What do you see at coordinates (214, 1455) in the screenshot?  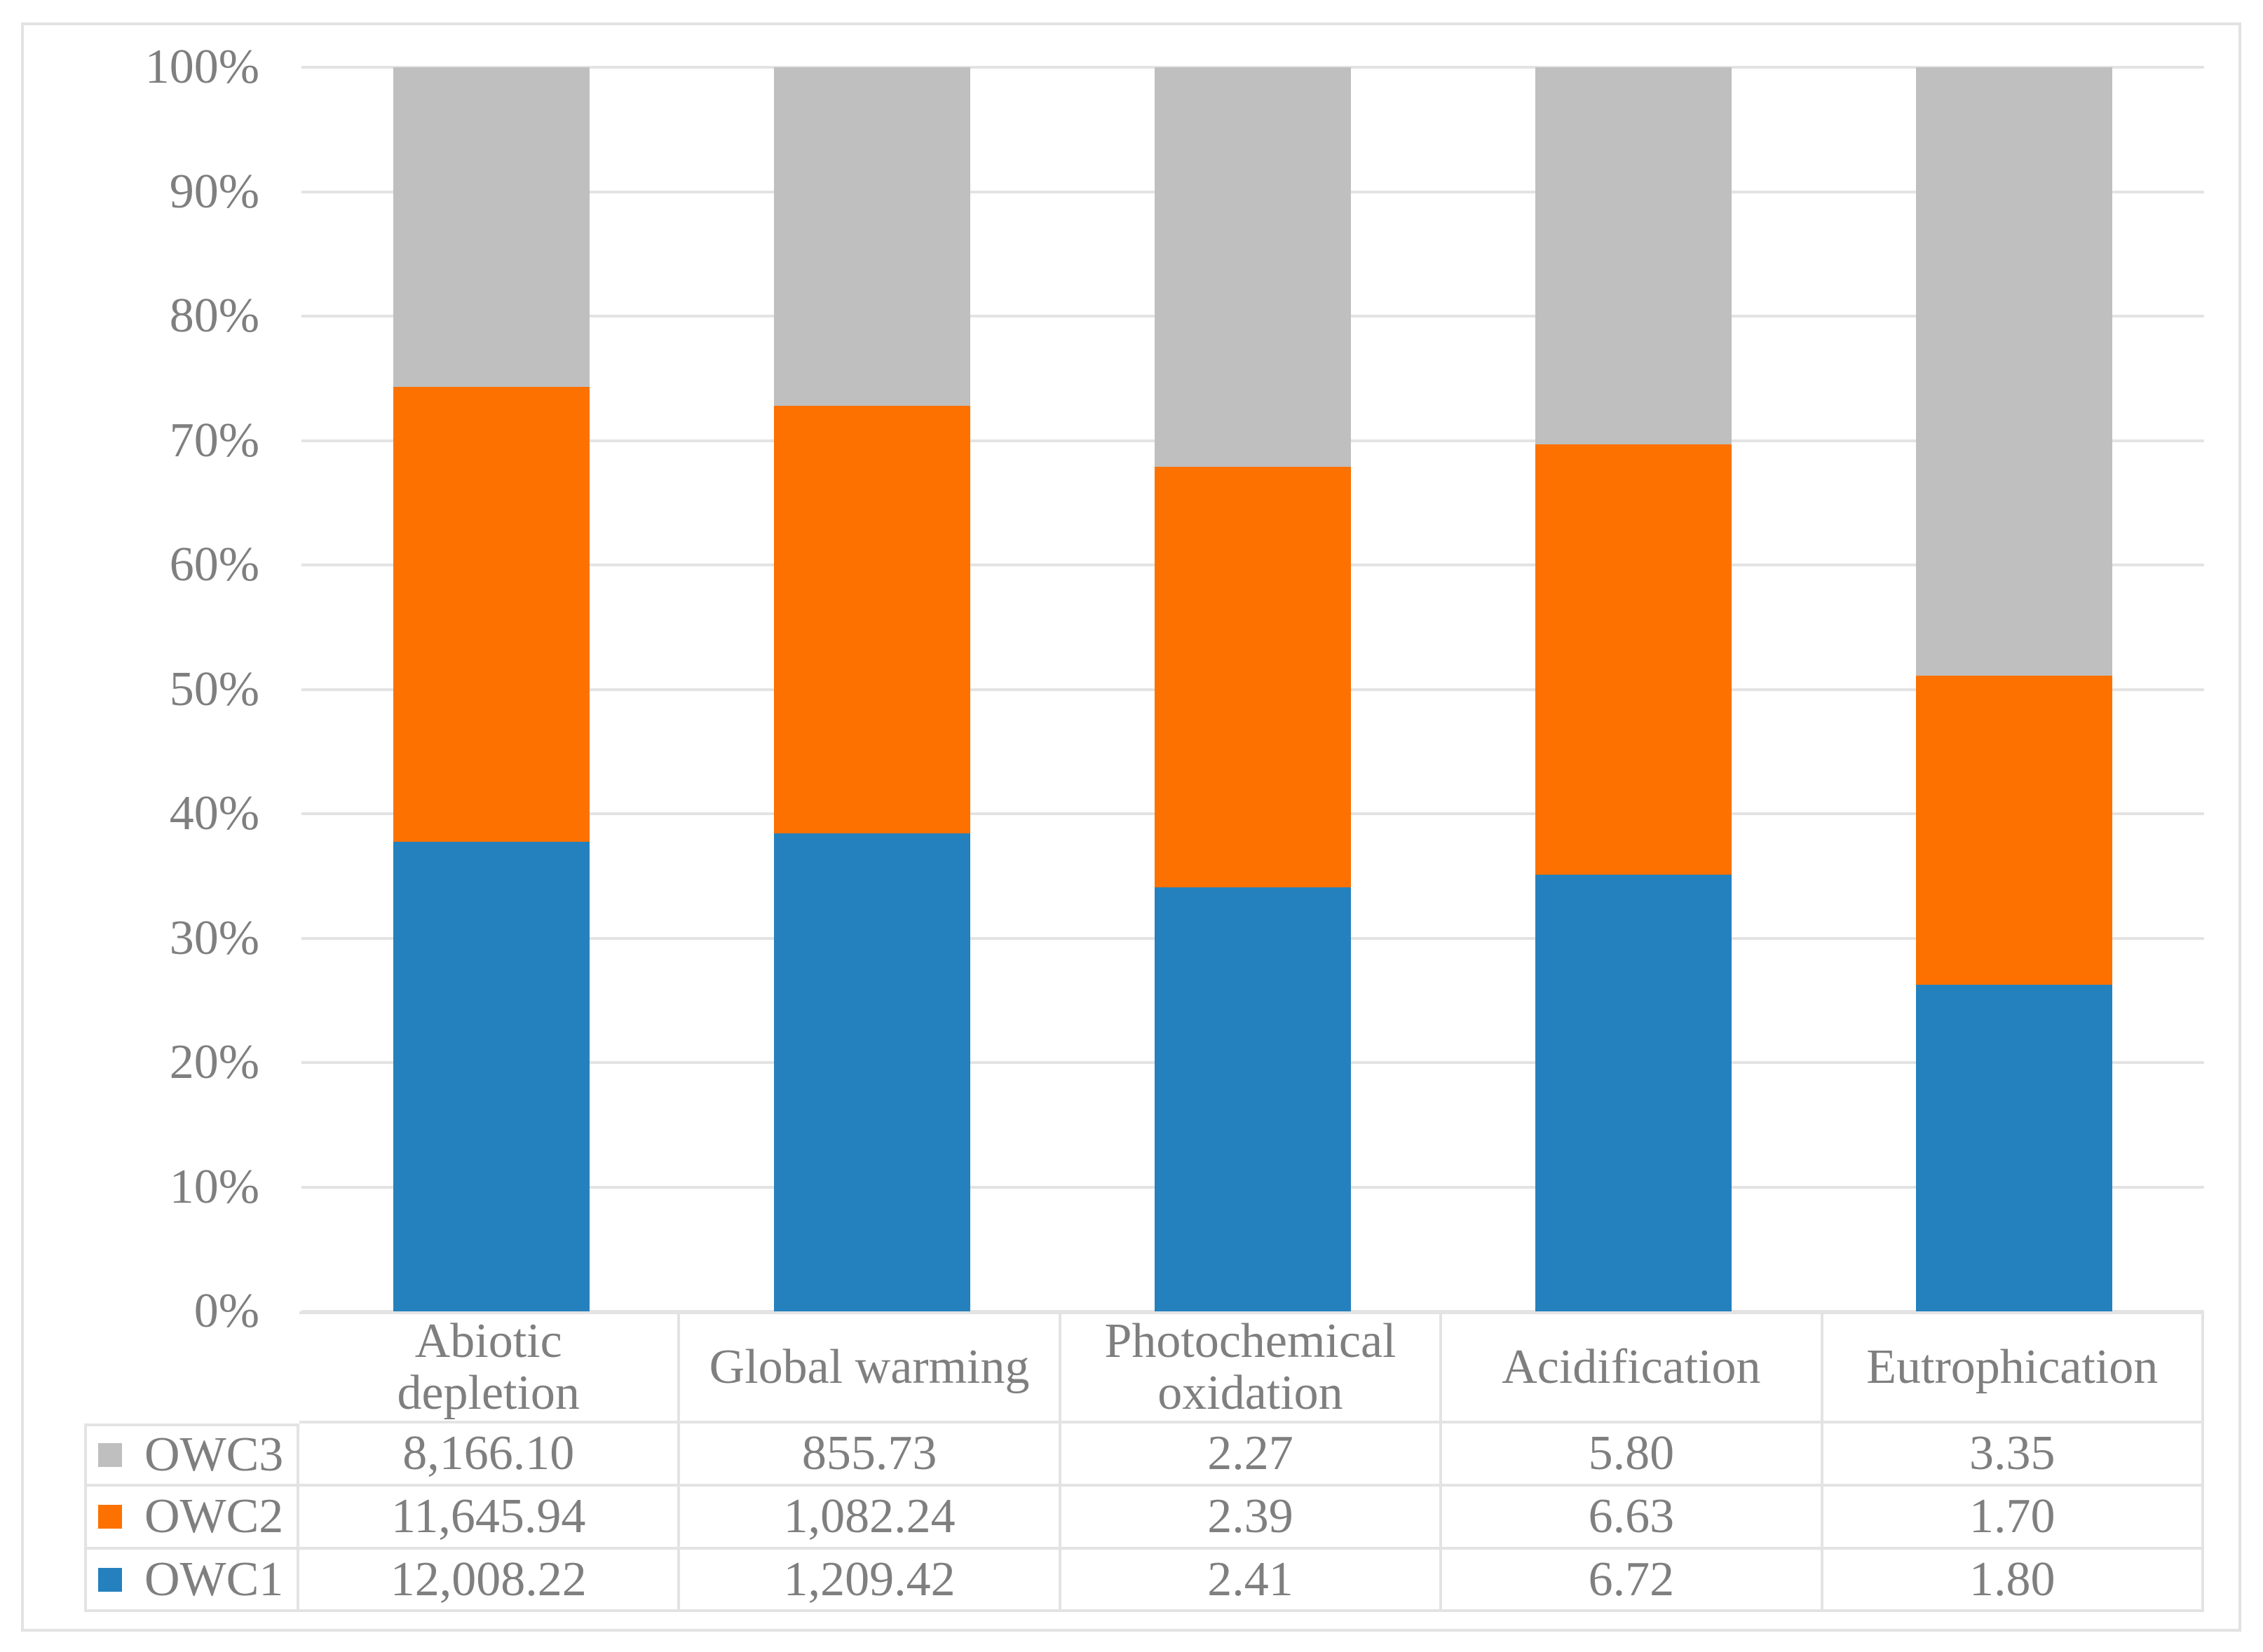 I see `legend-label-owc3: OWC3` at bounding box center [214, 1455].